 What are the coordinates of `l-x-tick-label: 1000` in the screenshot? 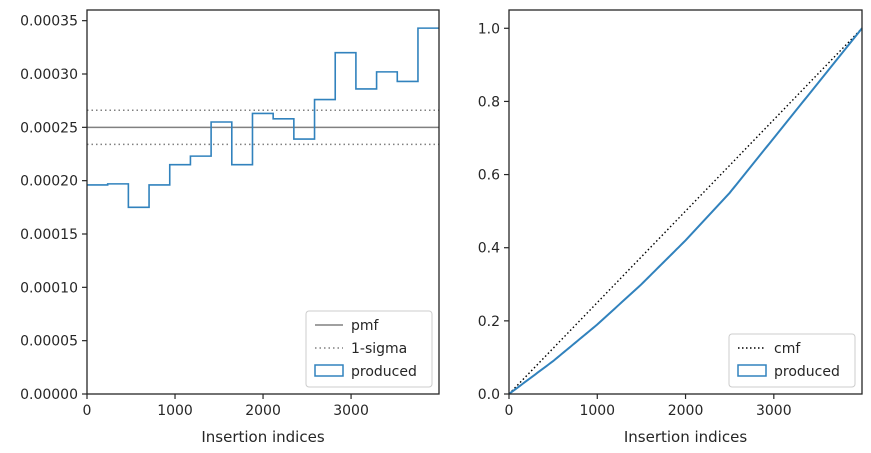 It's located at (175, 411).